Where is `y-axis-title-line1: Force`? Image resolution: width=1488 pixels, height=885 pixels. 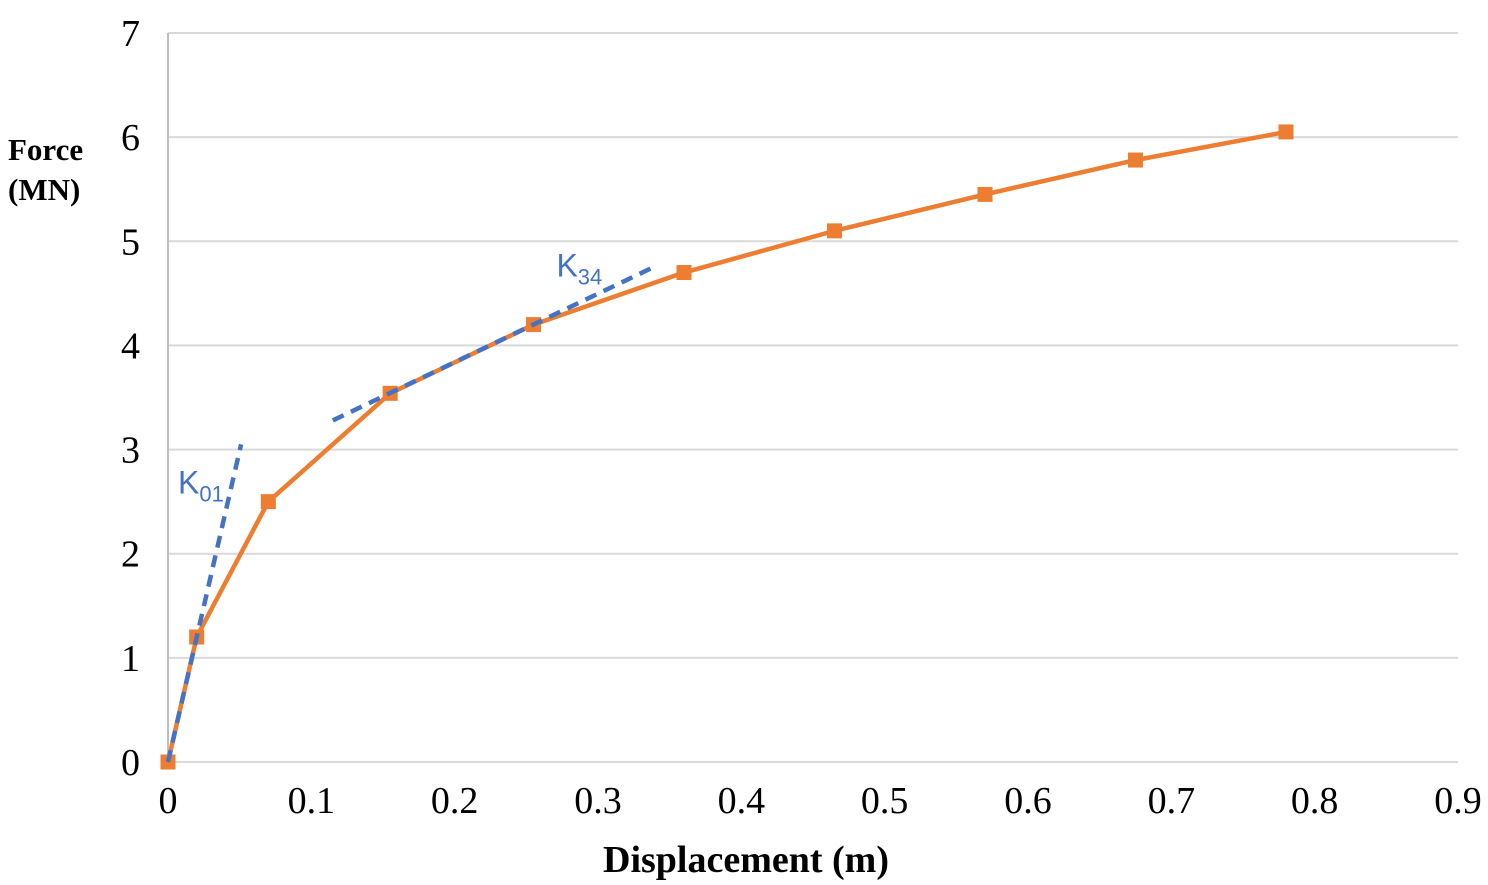
y-axis-title-line1: Force is located at coordinates (46, 149).